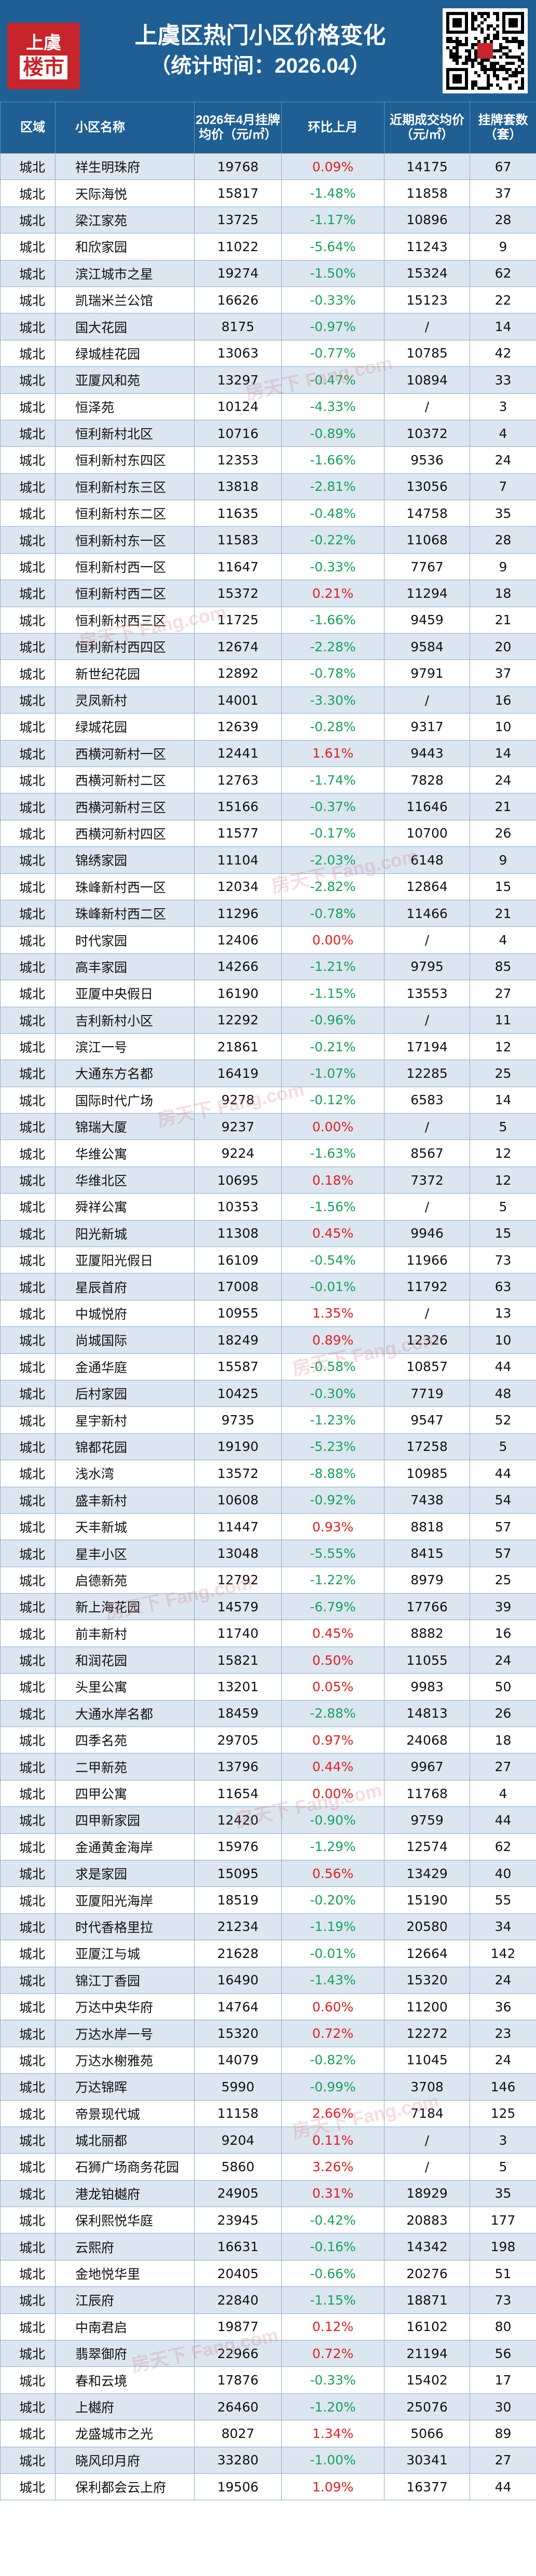 The image size is (536, 2576). I want to click on row-mom-change: -1.20%, so click(333, 2407).